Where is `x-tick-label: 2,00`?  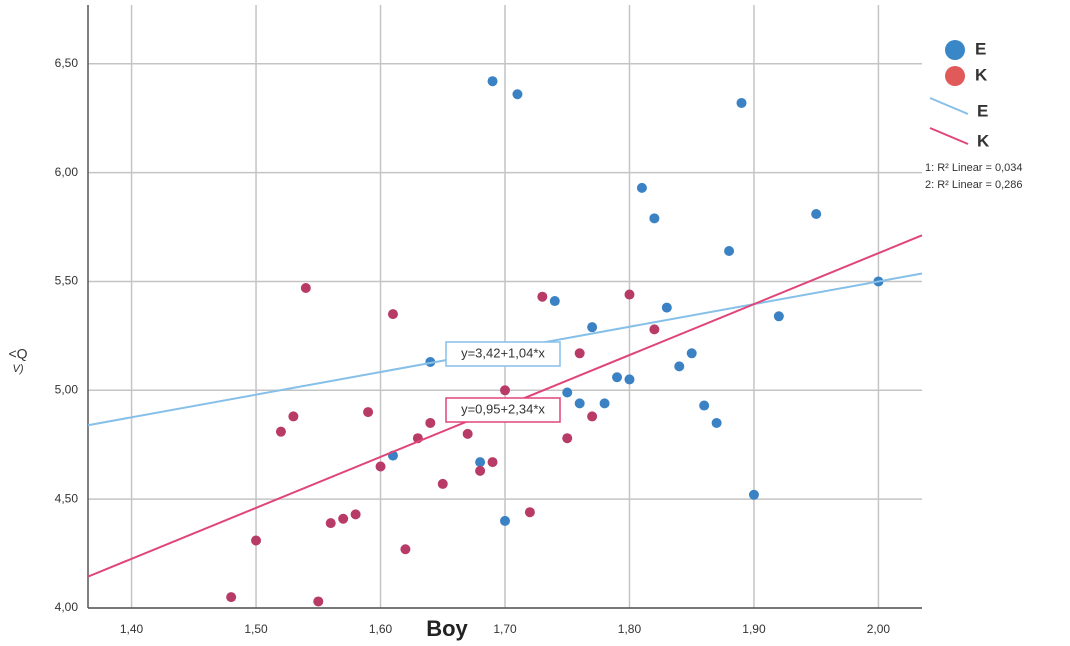 x-tick-label: 2,00 is located at coordinates (879, 629).